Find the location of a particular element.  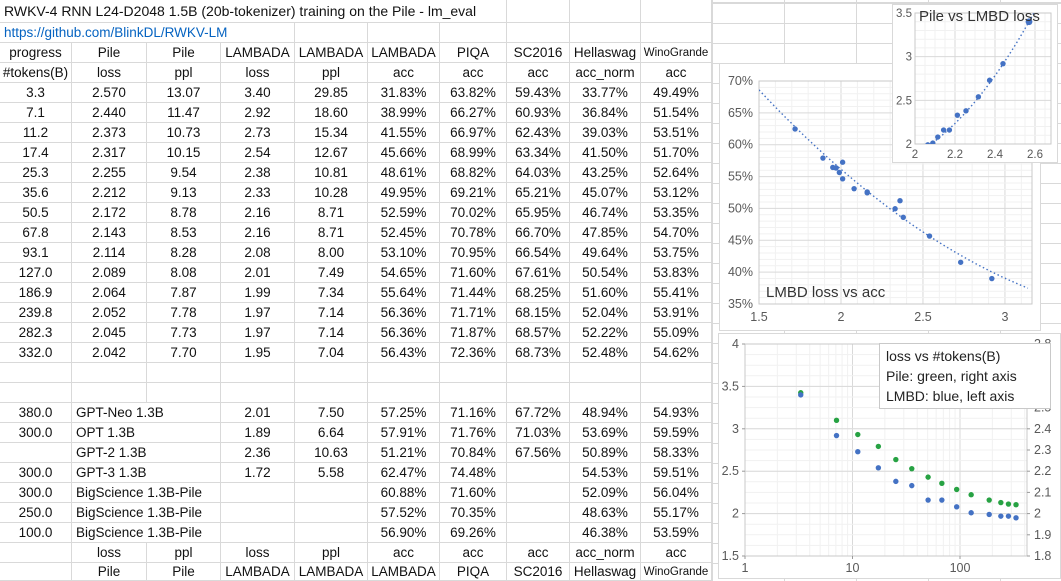

table-cell: 8.78 is located at coordinates (184, 213).